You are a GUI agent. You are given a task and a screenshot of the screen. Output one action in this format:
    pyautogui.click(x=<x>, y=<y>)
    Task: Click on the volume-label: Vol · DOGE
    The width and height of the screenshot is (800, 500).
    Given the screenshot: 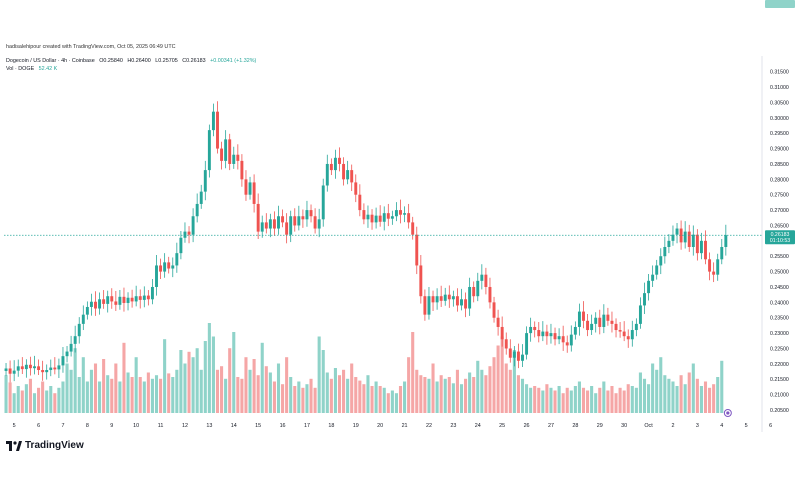 What is the action you would take?
    pyautogui.click(x=20, y=69)
    